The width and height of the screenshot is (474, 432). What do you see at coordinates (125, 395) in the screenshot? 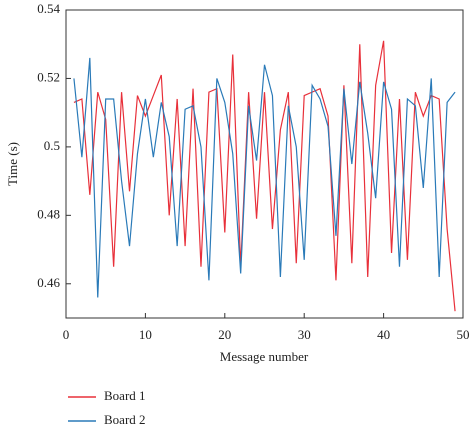
I see `legend-label: Board 1` at bounding box center [125, 395].